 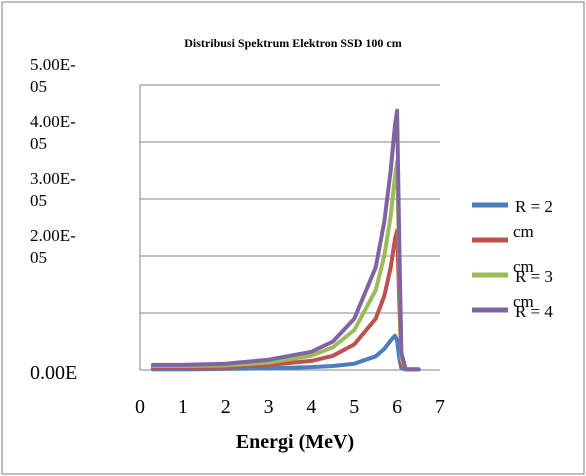 What do you see at coordinates (295, 442) in the screenshot?
I see `x-axis-title: Energi (MeV)` at bounding box center [295, 442].